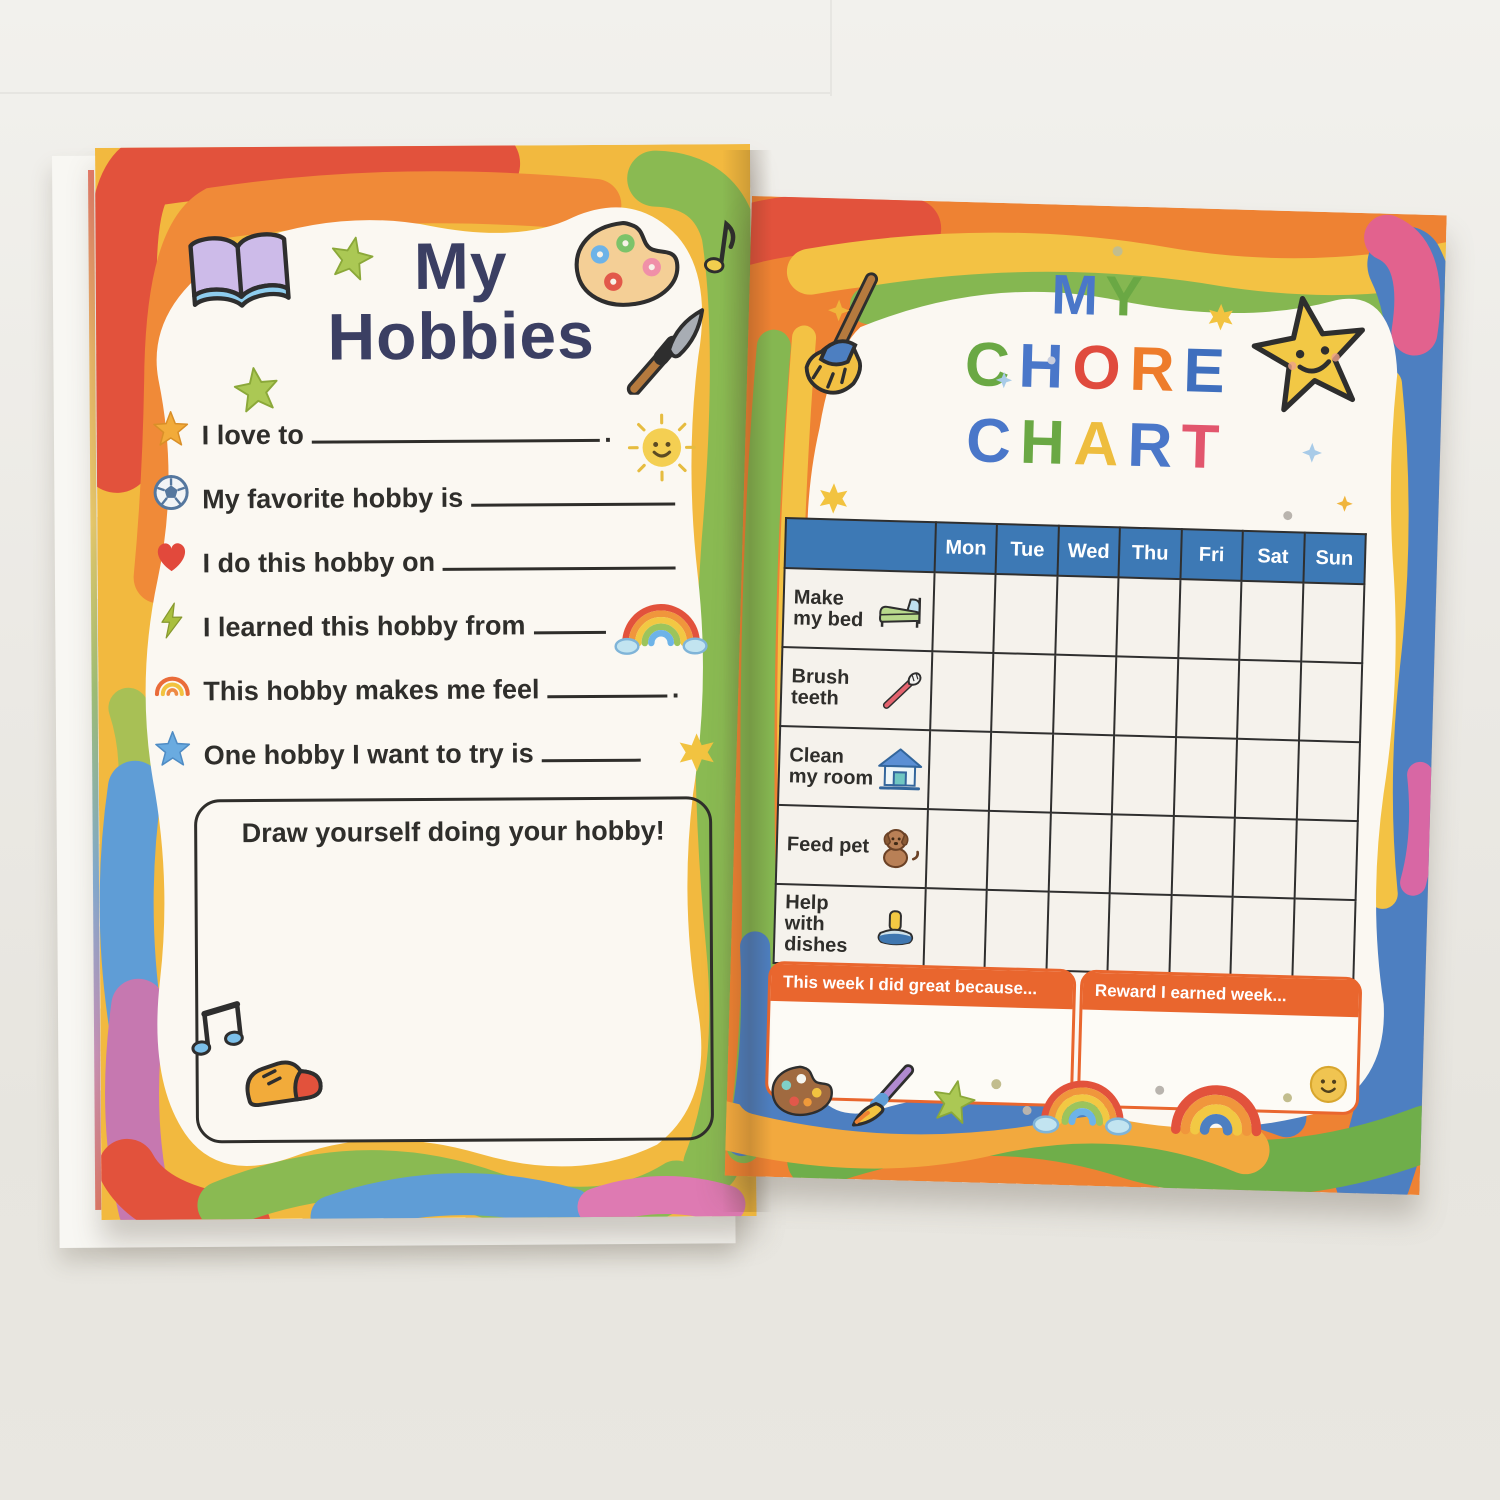  I want to click on heart-icon, so click(171, 556).